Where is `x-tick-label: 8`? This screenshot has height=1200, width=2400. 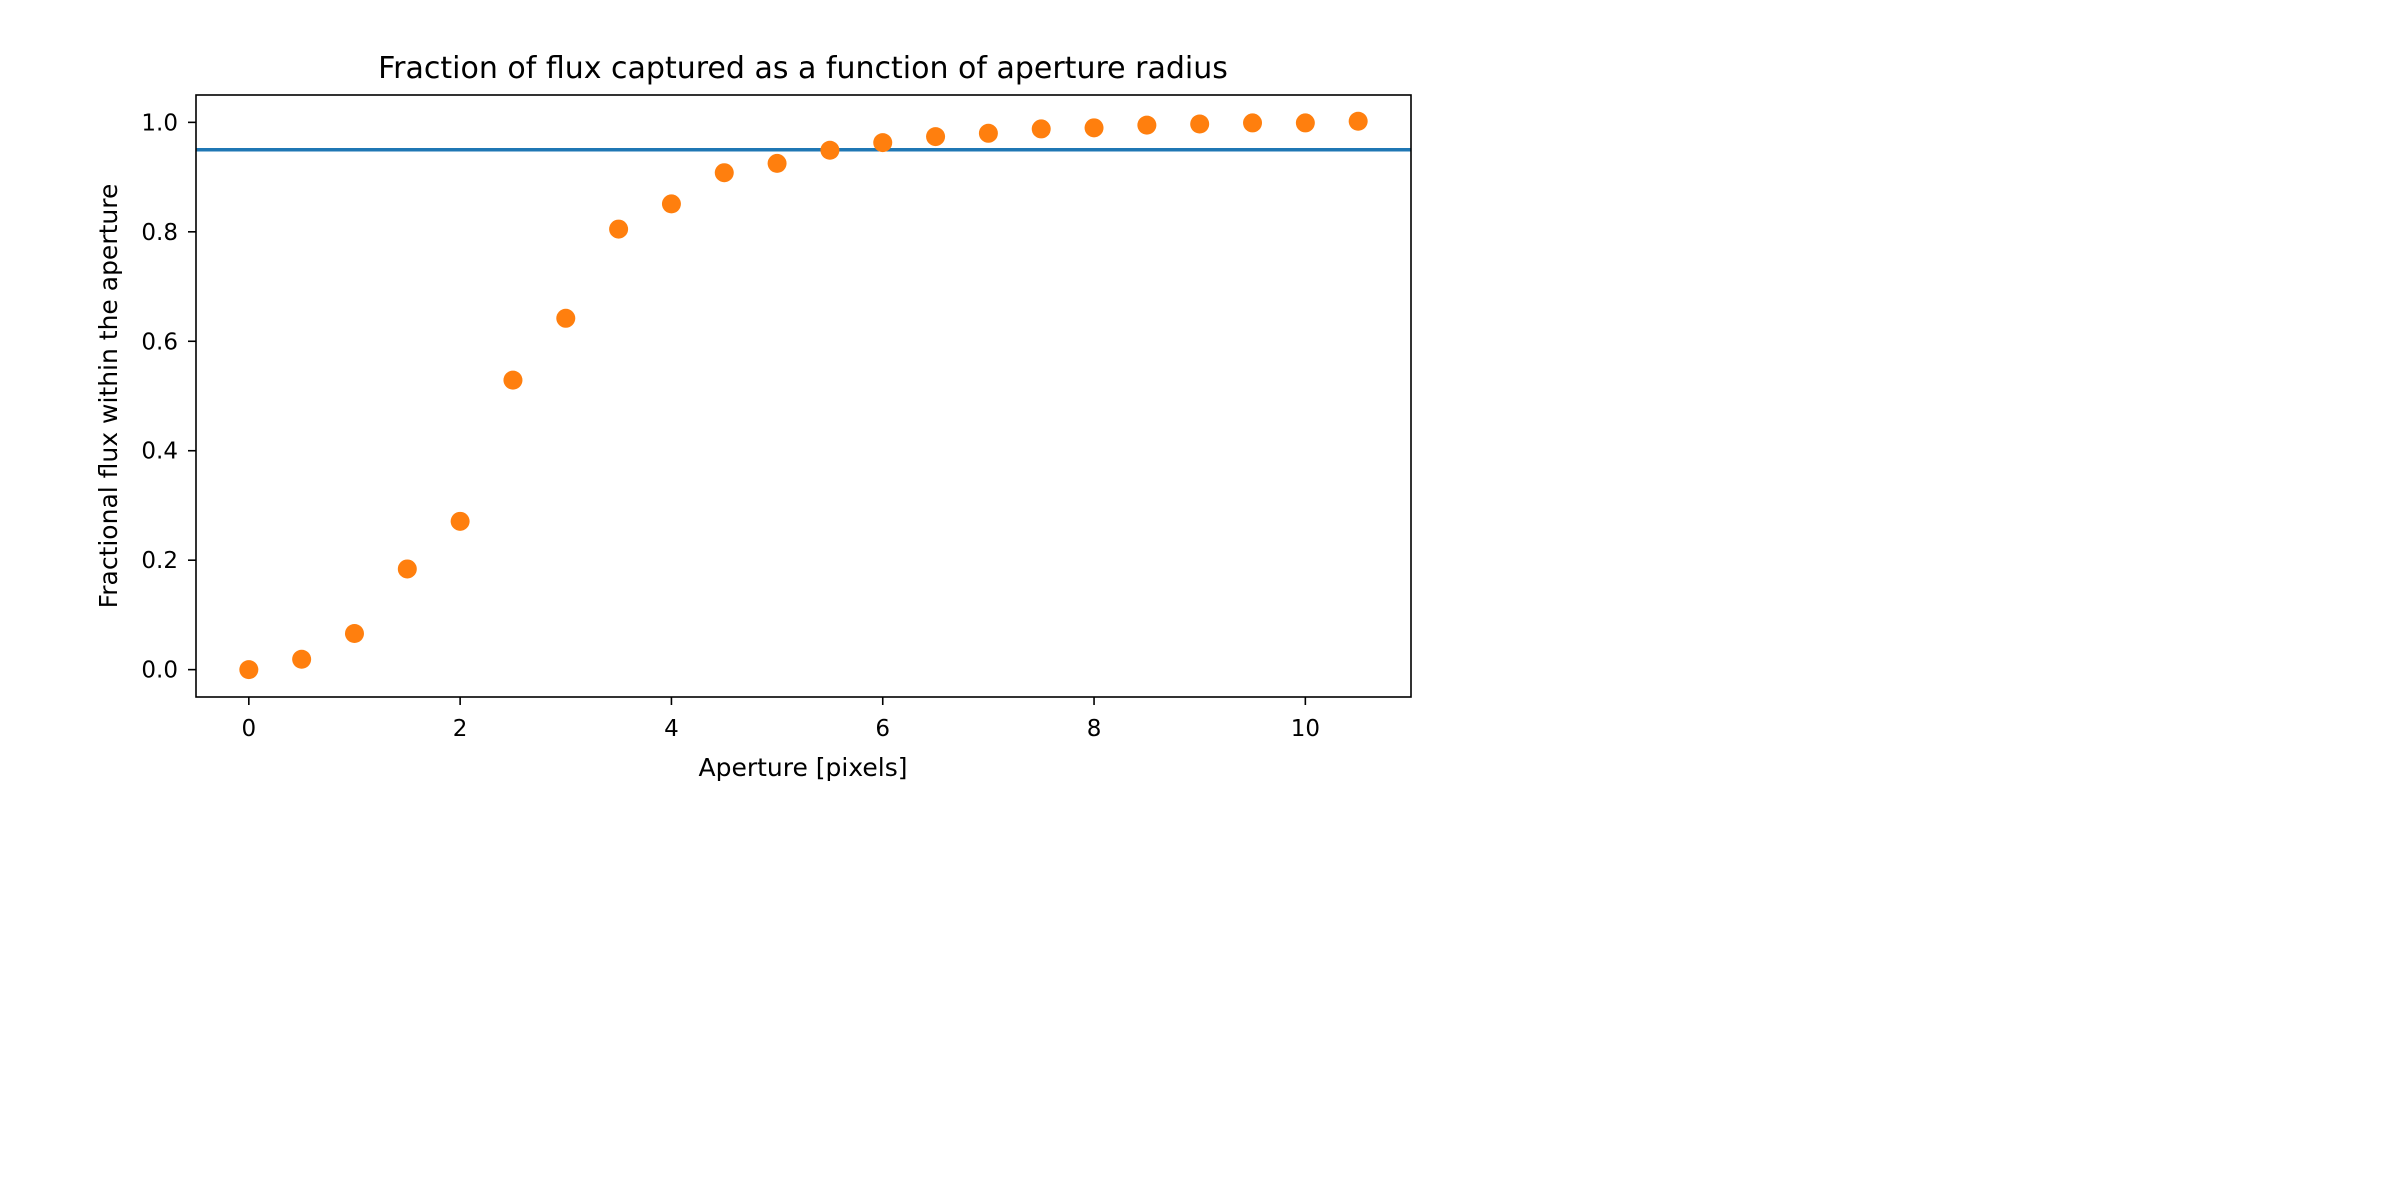
x-tick-label: 8 is located at coordinates (1094, 729).